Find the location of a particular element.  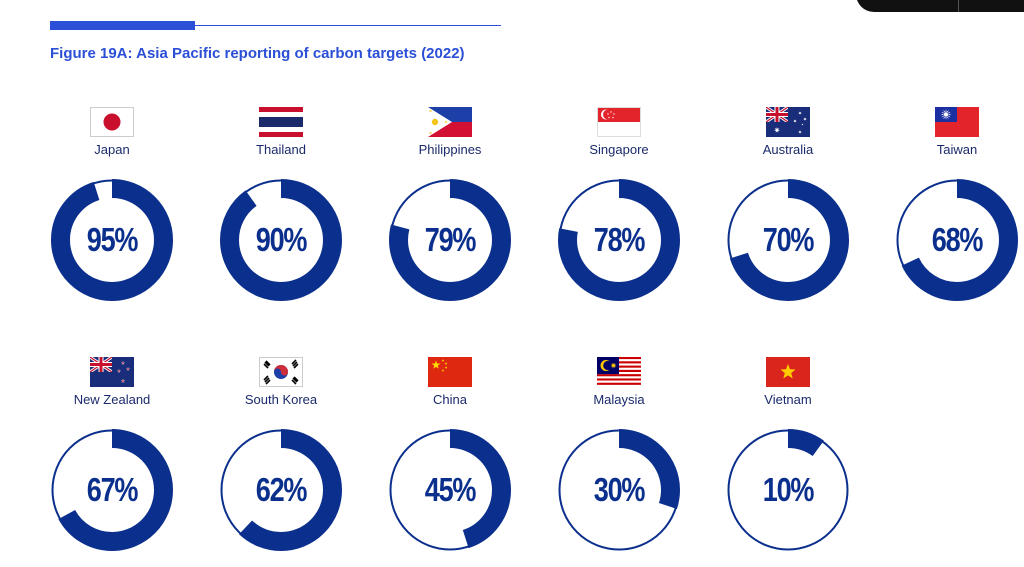

south-korea-flag-icon is located at coordinates (281, 372).